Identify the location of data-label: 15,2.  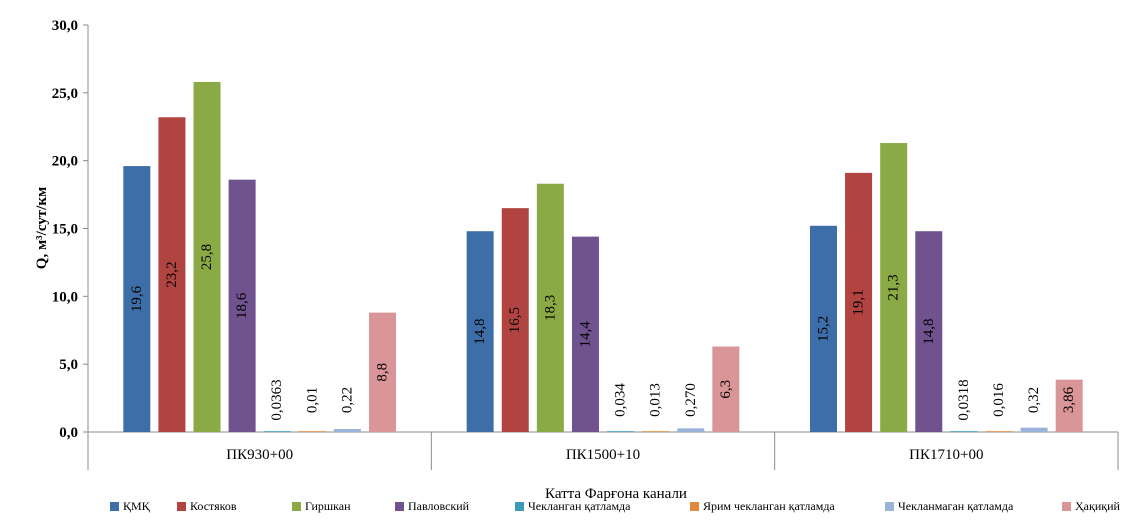
(823, 329).